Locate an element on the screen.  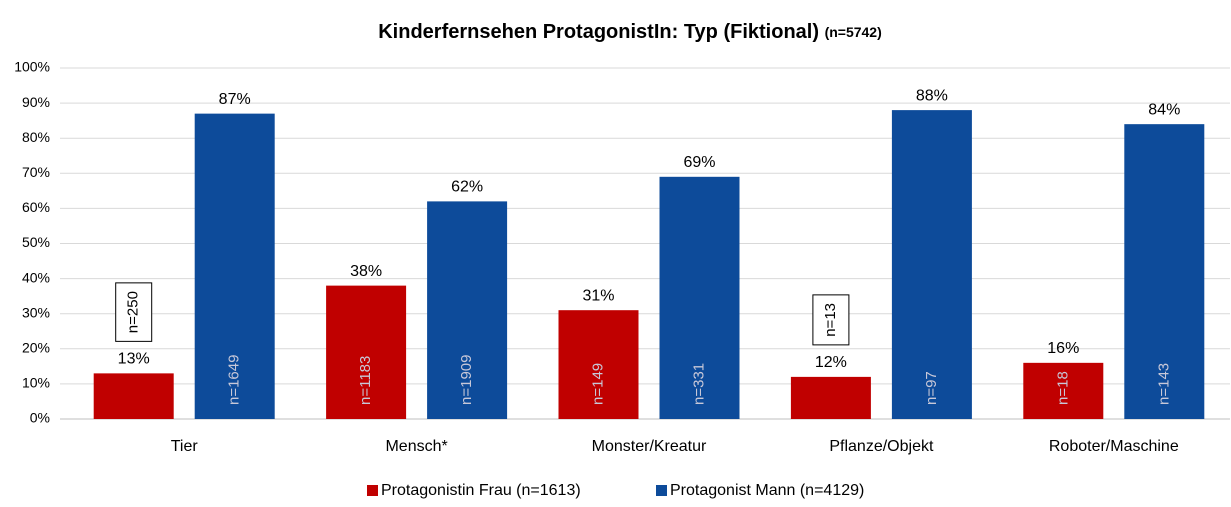
y-tick-label: 80% is located at coordinates (36, 137).